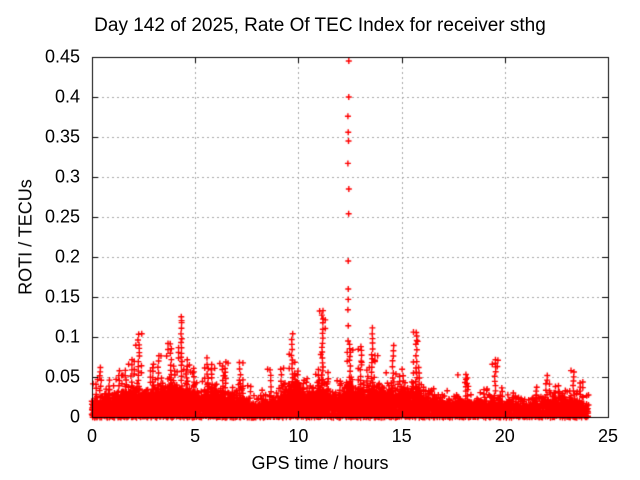 This screenshot has width=640, height=480. I want to click on x-axis-label: GPS time / hours, so click(320, 463).